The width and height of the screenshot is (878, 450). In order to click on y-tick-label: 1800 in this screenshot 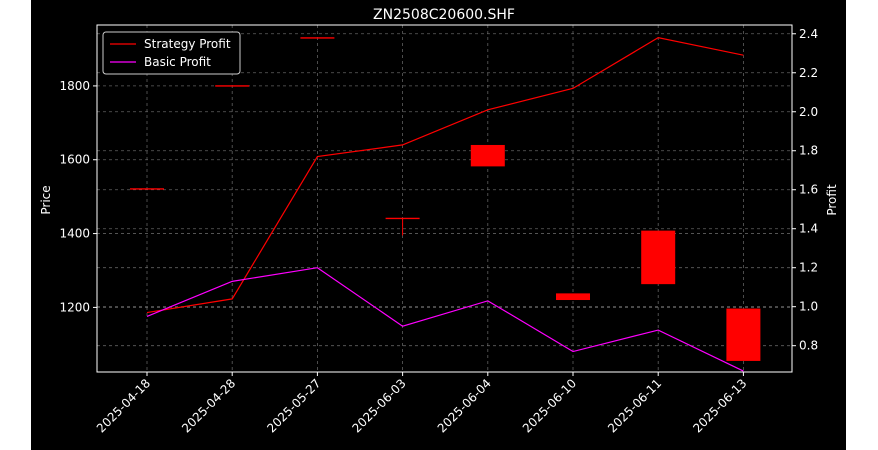, I will do `click(74, 86)`.